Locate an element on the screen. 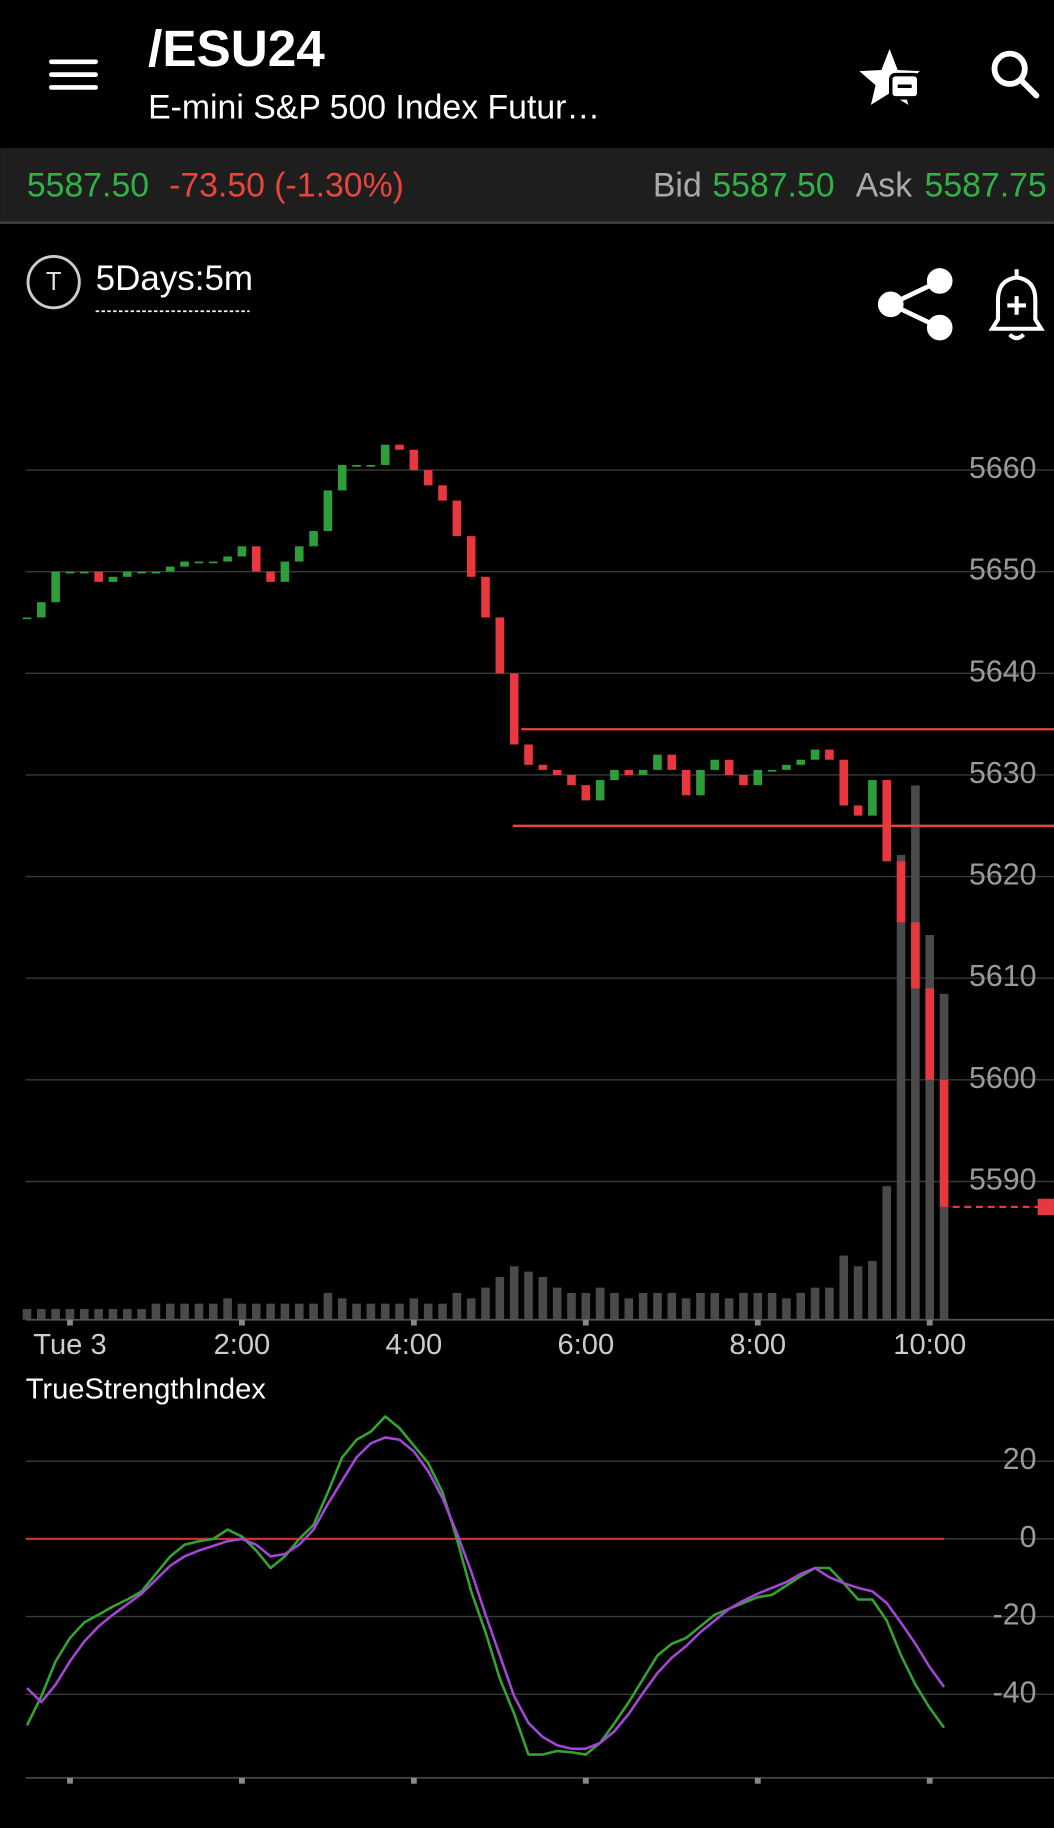  share-button is located at coordinates (915, 304).